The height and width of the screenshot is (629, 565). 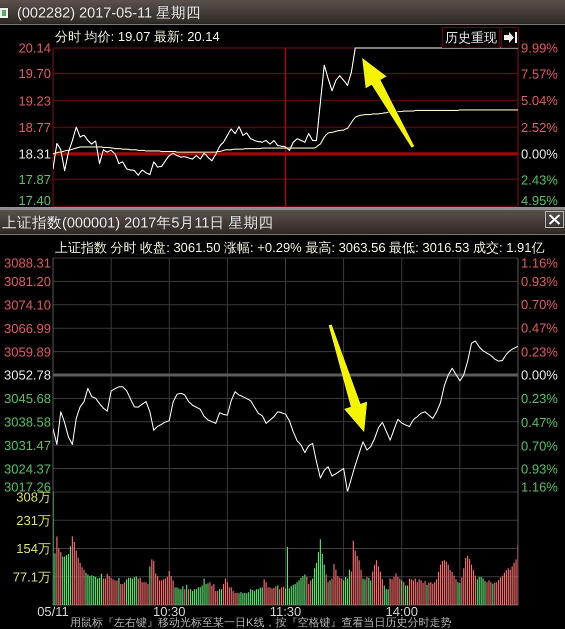 What do you see at coordinates (137, 36) in the screenshot?
I see `chart-subtitle: 分时 均价: 19.07 最新: 20.14` at bounding box center [137, 36].